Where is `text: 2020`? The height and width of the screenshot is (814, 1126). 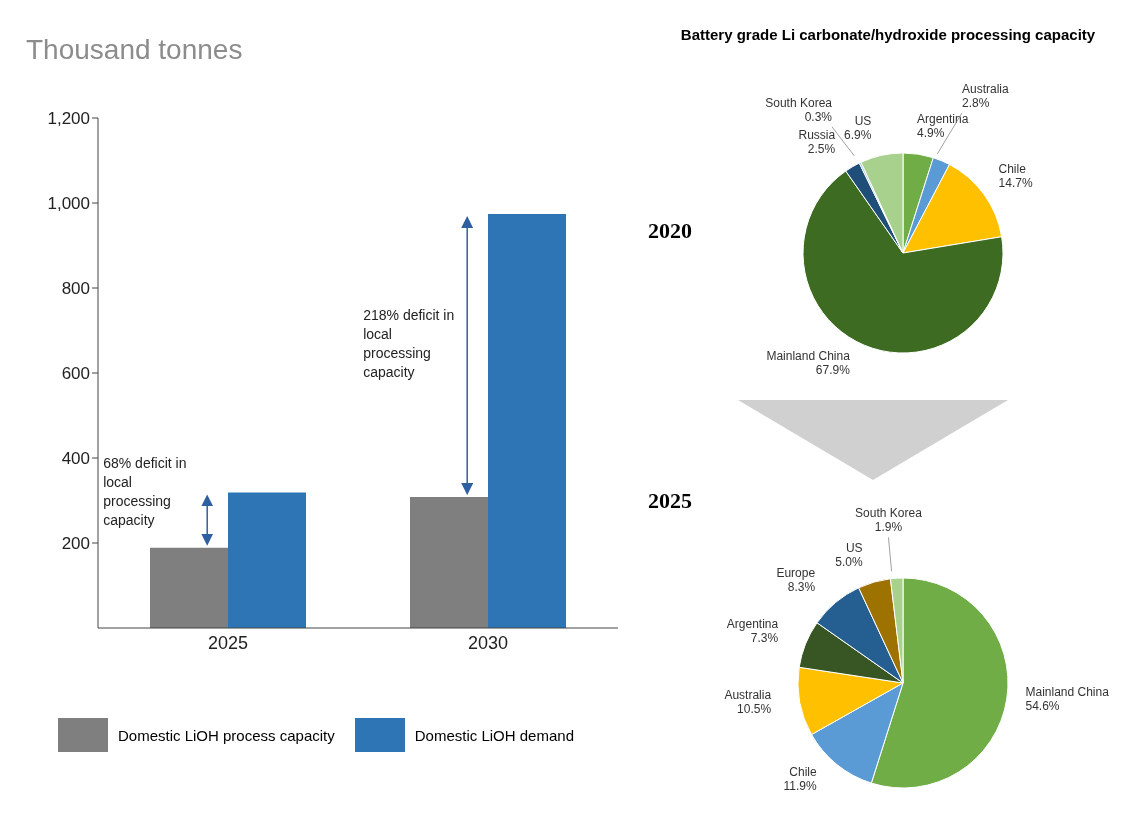 text: 2020 is located at coordinates (670, 231).